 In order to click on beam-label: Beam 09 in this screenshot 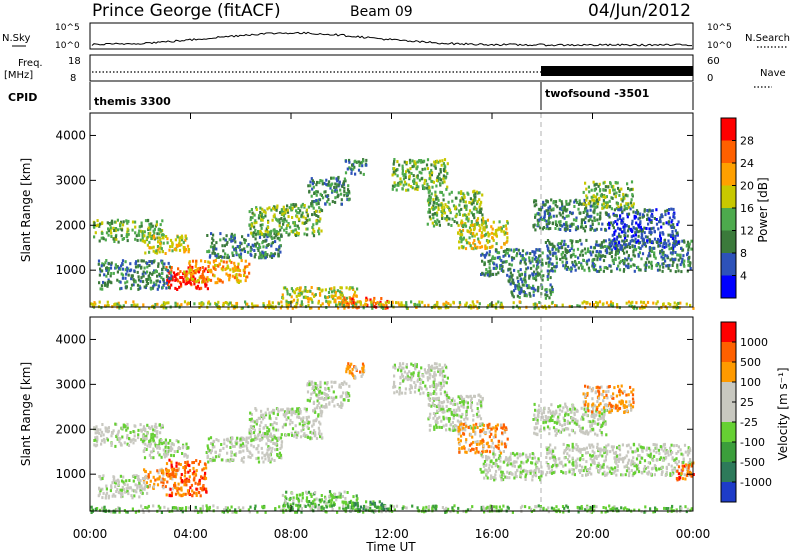, I will do `click(381, 12)`.